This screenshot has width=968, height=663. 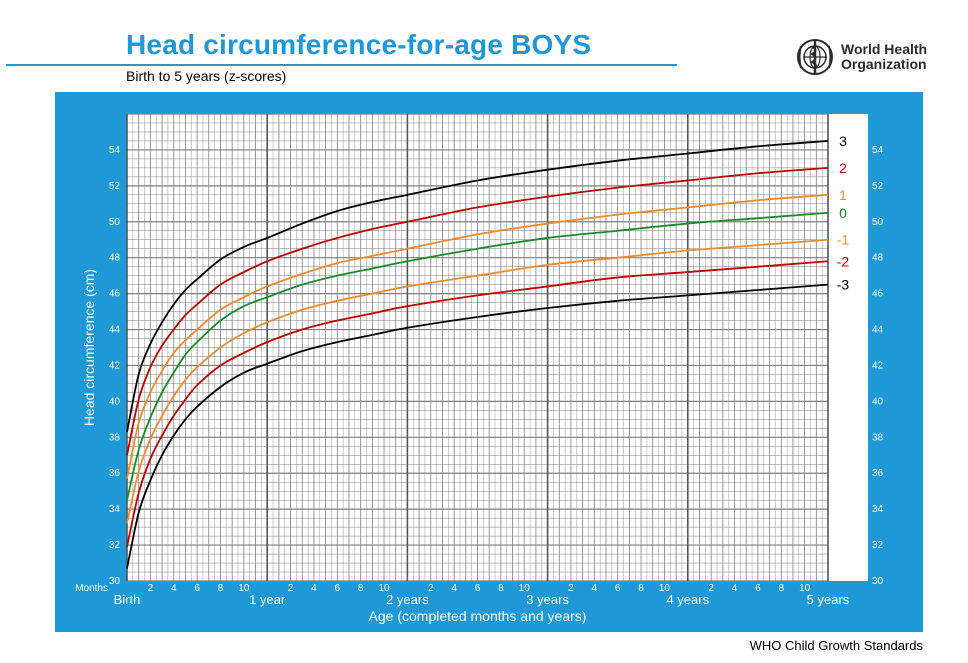 I want to click on footer-text: WHO Child Growth Standards, so click(x=836, y=645).